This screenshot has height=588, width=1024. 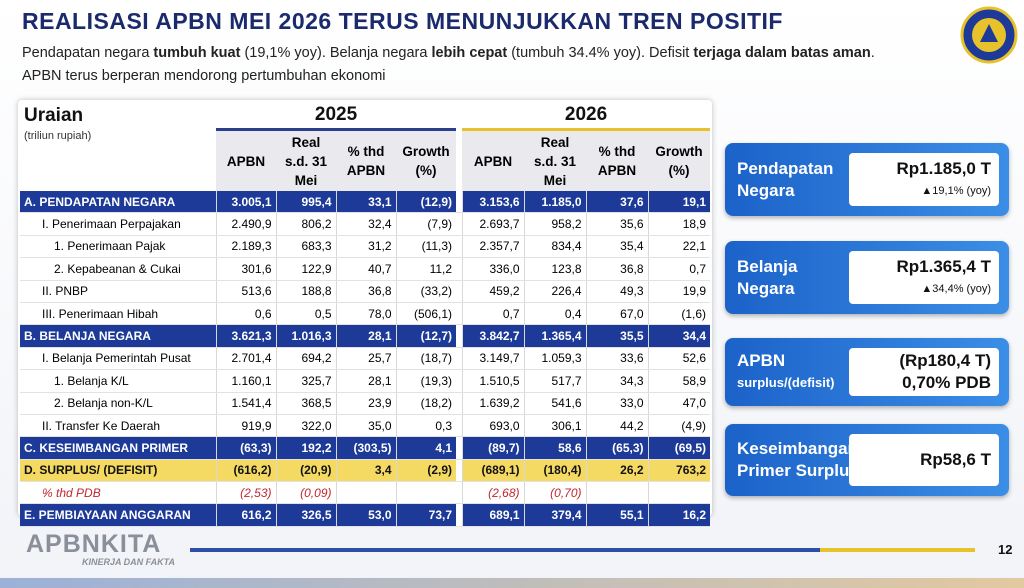 I want to click on emblem, so click(x=989, y=35).